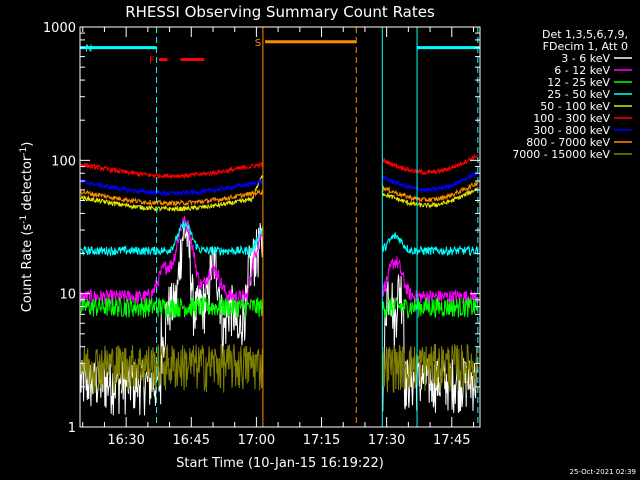  Describe the element at coordinates (321, 440) in the screenshot. I see `x-tick-label: 17:15` at that location.